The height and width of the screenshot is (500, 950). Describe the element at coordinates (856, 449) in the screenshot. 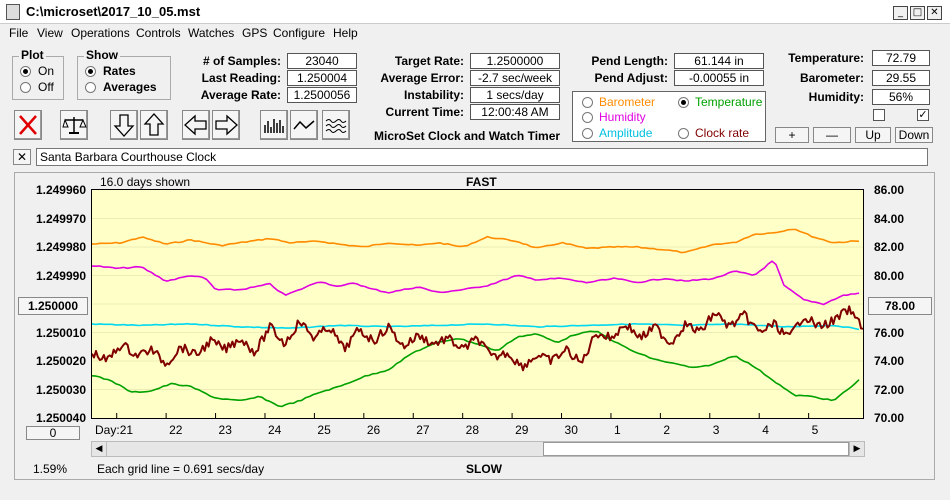

I see `scroll-right-icon: ▶` at that location.